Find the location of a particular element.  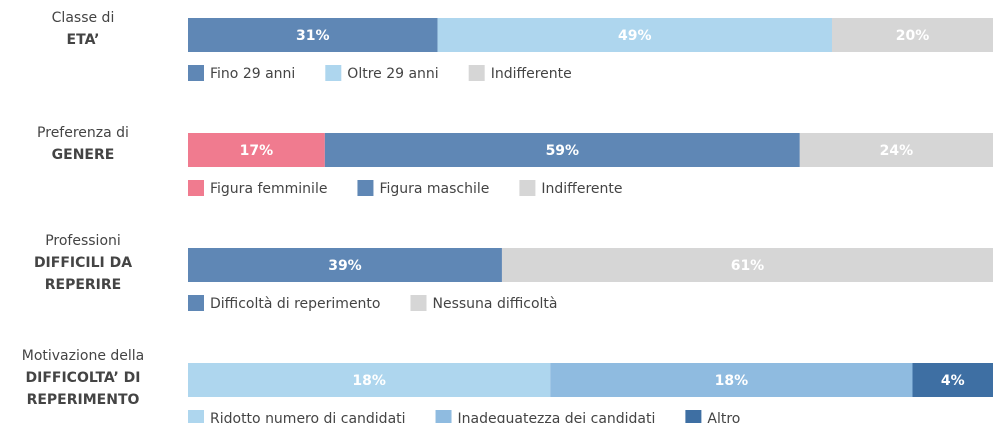

value-label: 49% is located at coordinates (635, 36).